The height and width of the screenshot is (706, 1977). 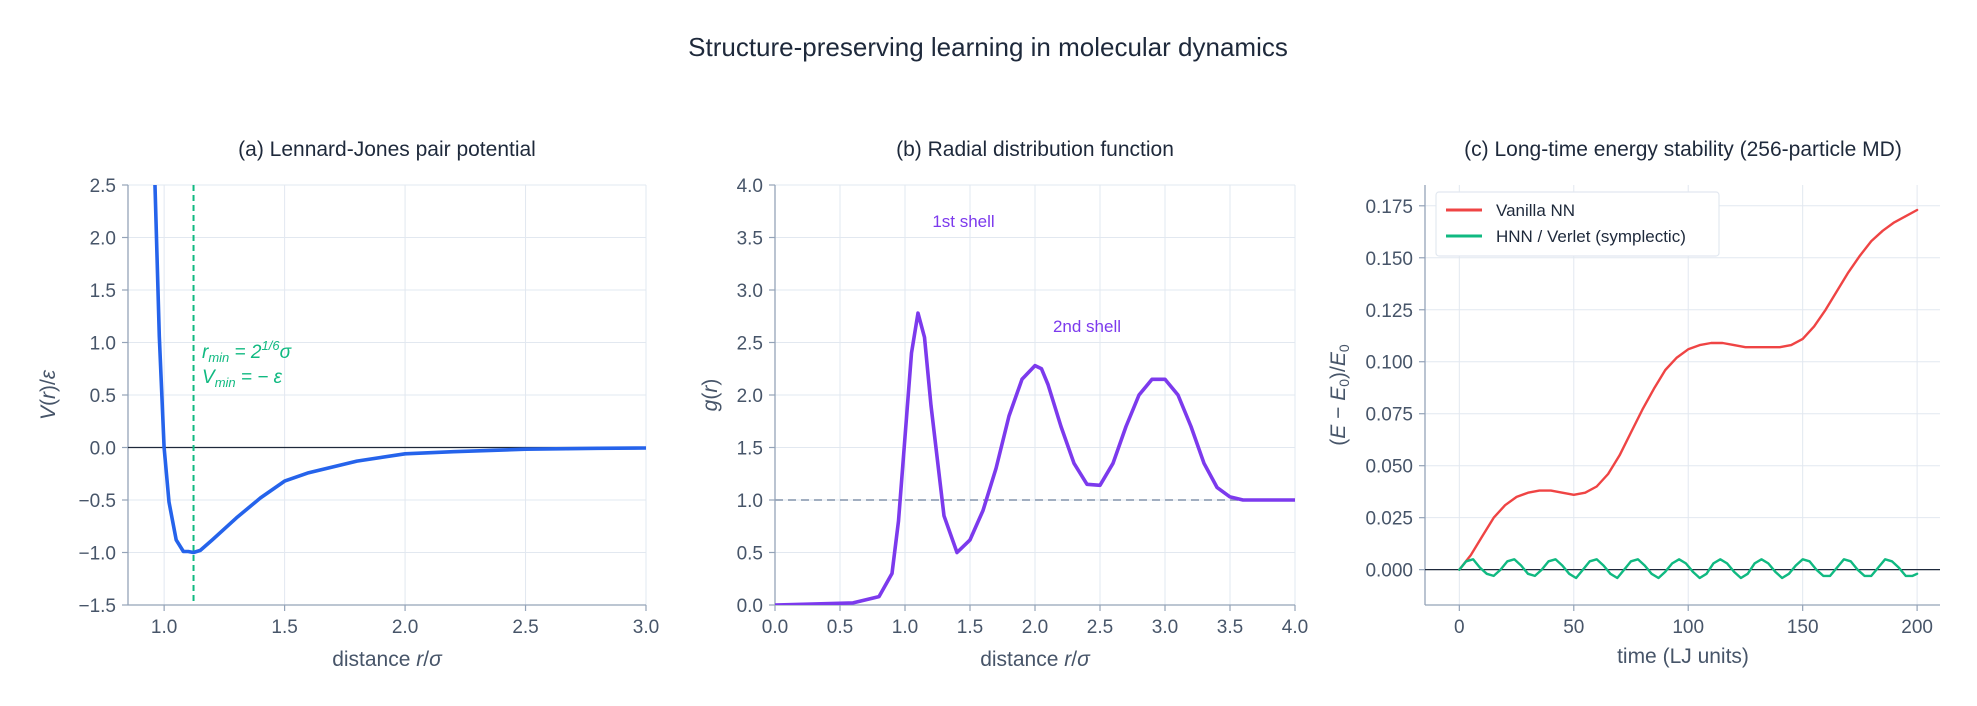 What do you see at coordinates (840, 627) in the screenshot?
I see `x-tick-label: 0.5` at bounding box center [840, 627].